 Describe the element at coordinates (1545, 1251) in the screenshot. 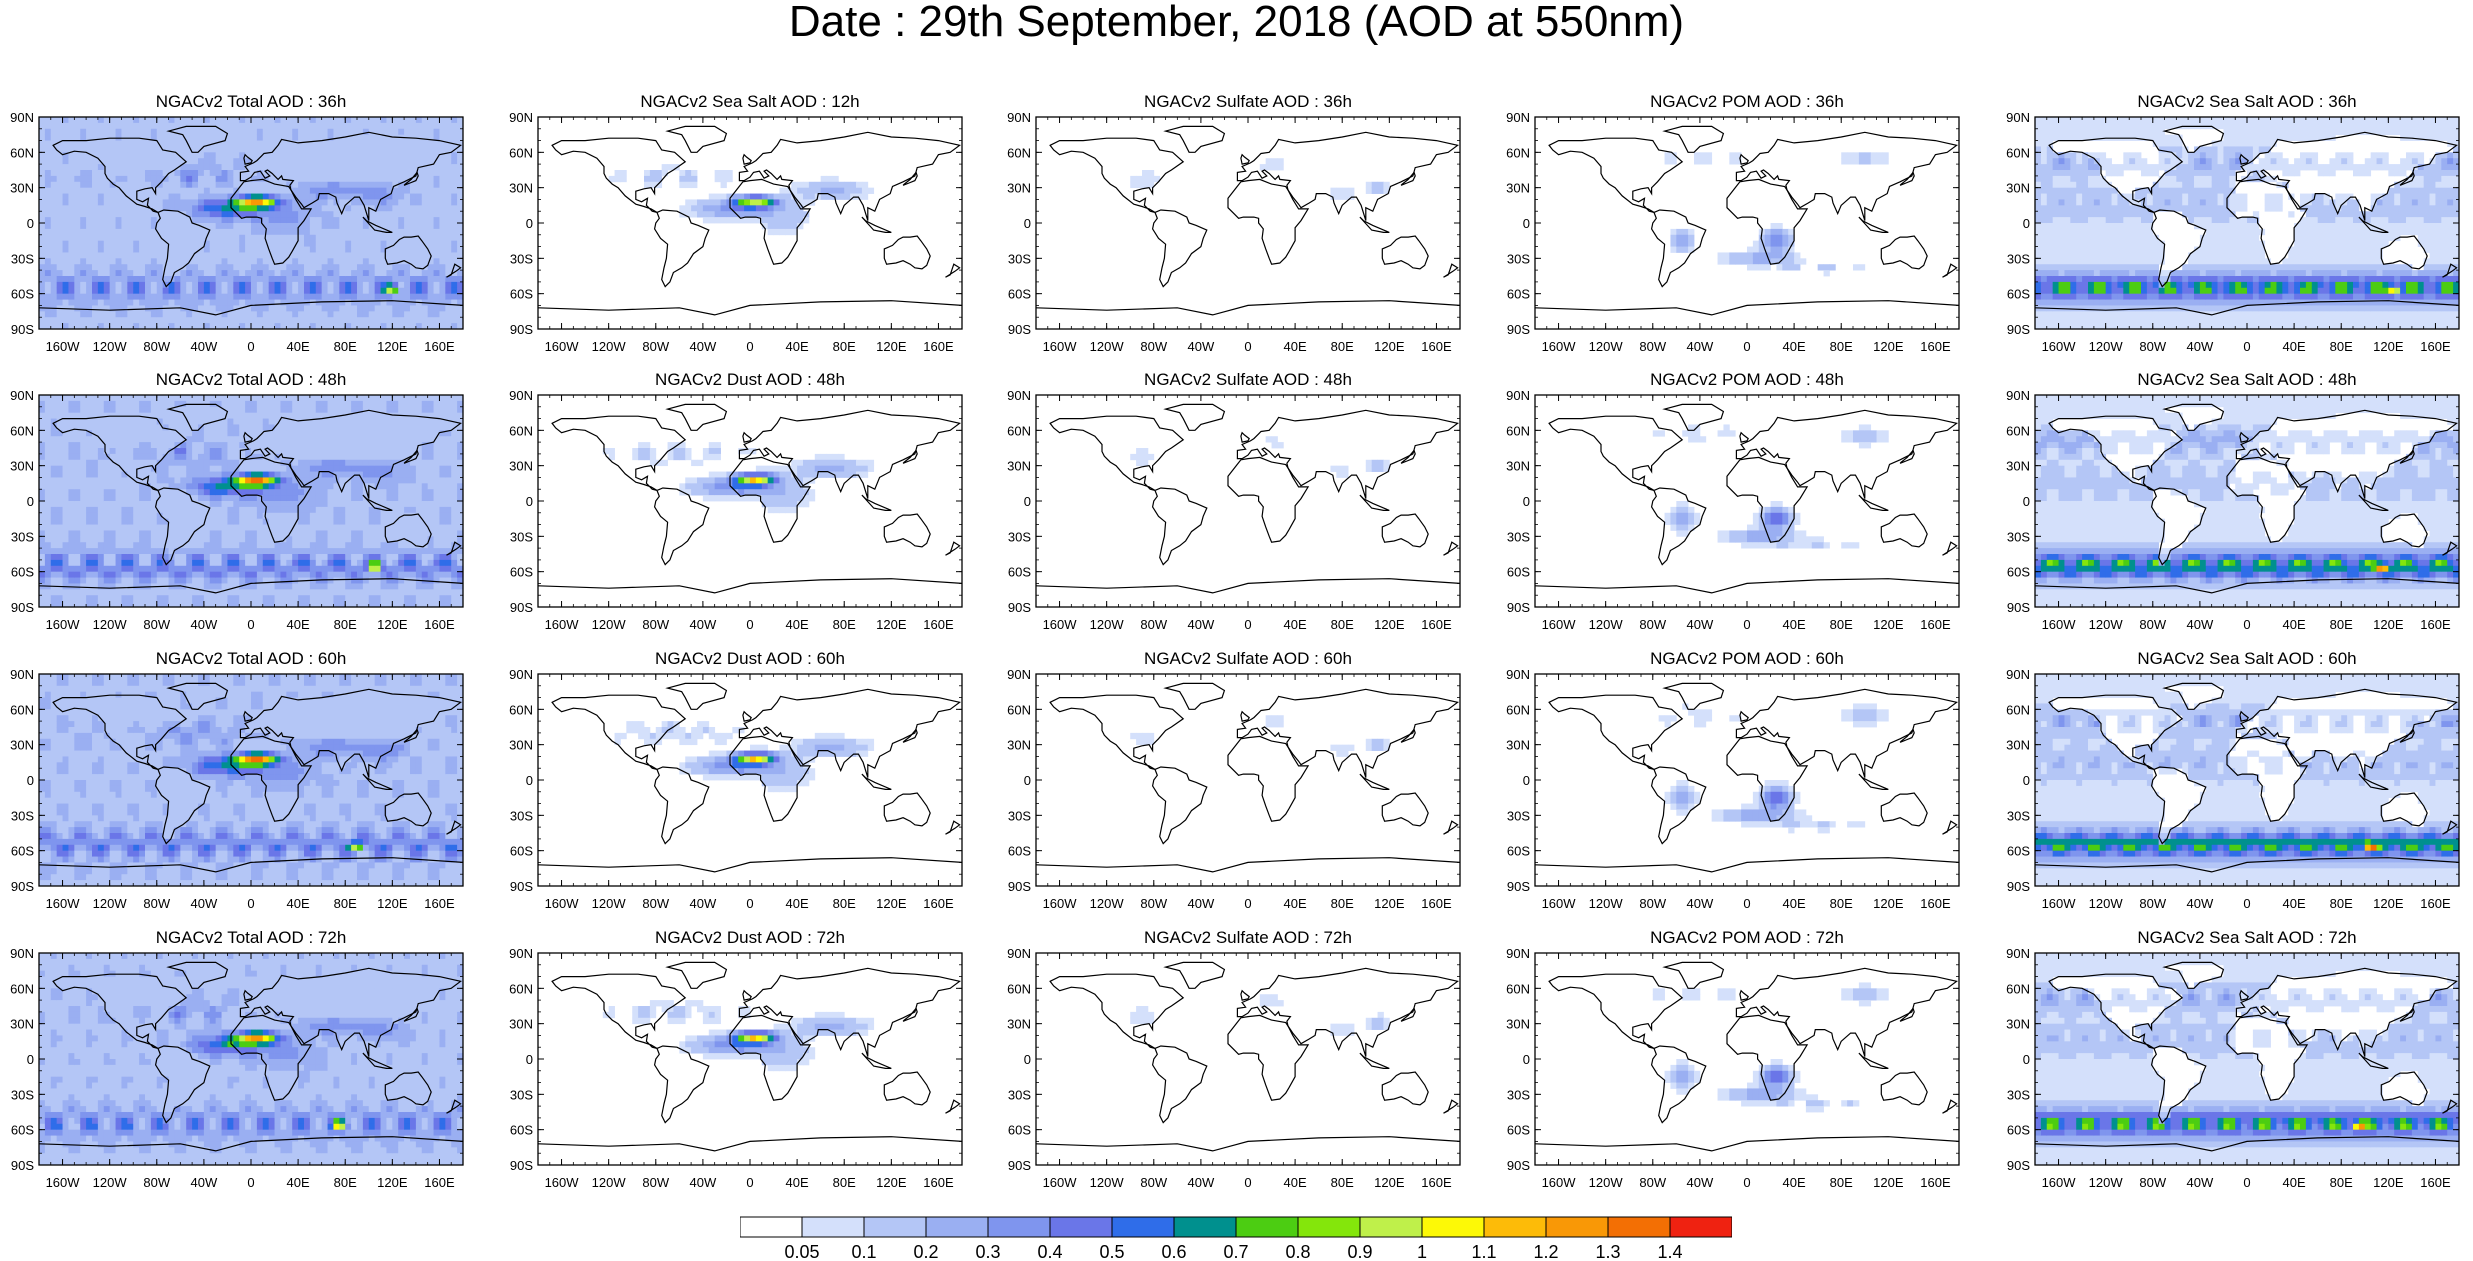

I see `colorbar-label: 1.2` at that location.